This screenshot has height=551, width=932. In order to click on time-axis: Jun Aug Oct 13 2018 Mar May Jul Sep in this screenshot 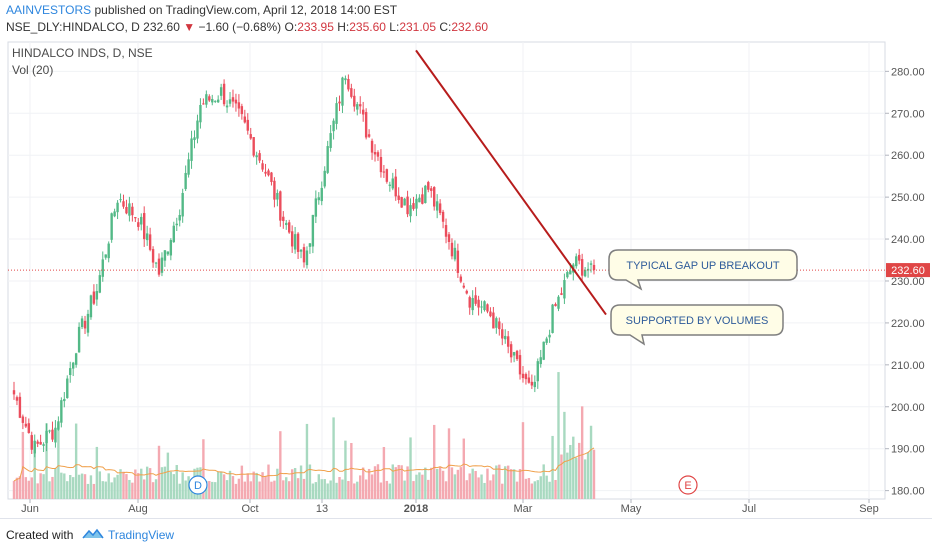, I will do `click(450, 507)`.